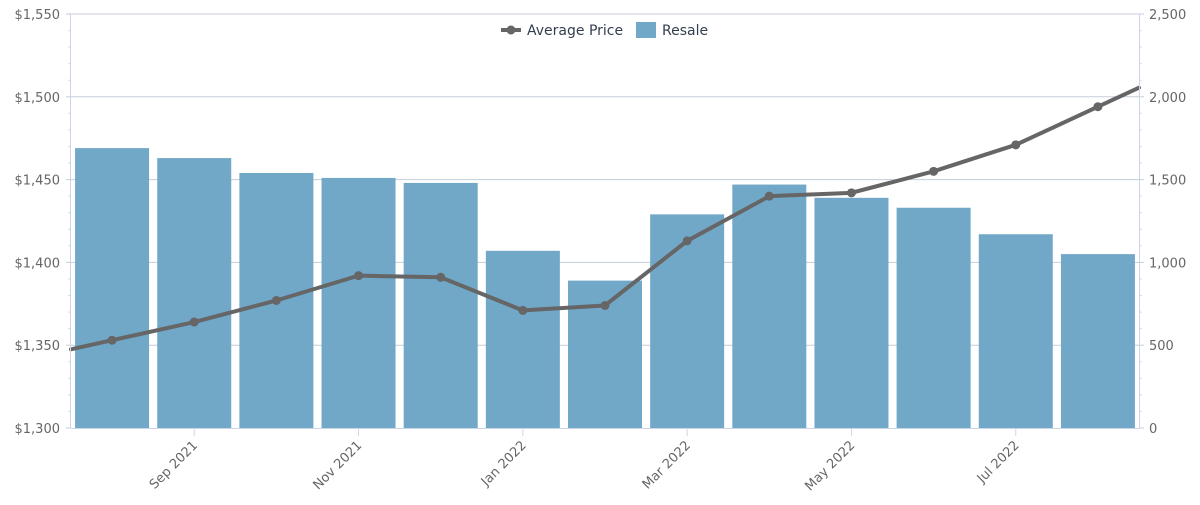  What do you see at coordinates (1167, 15) in the screenshot?
I see `right-axis-tick-label: 2,500` at bounding box center [1167, 15].